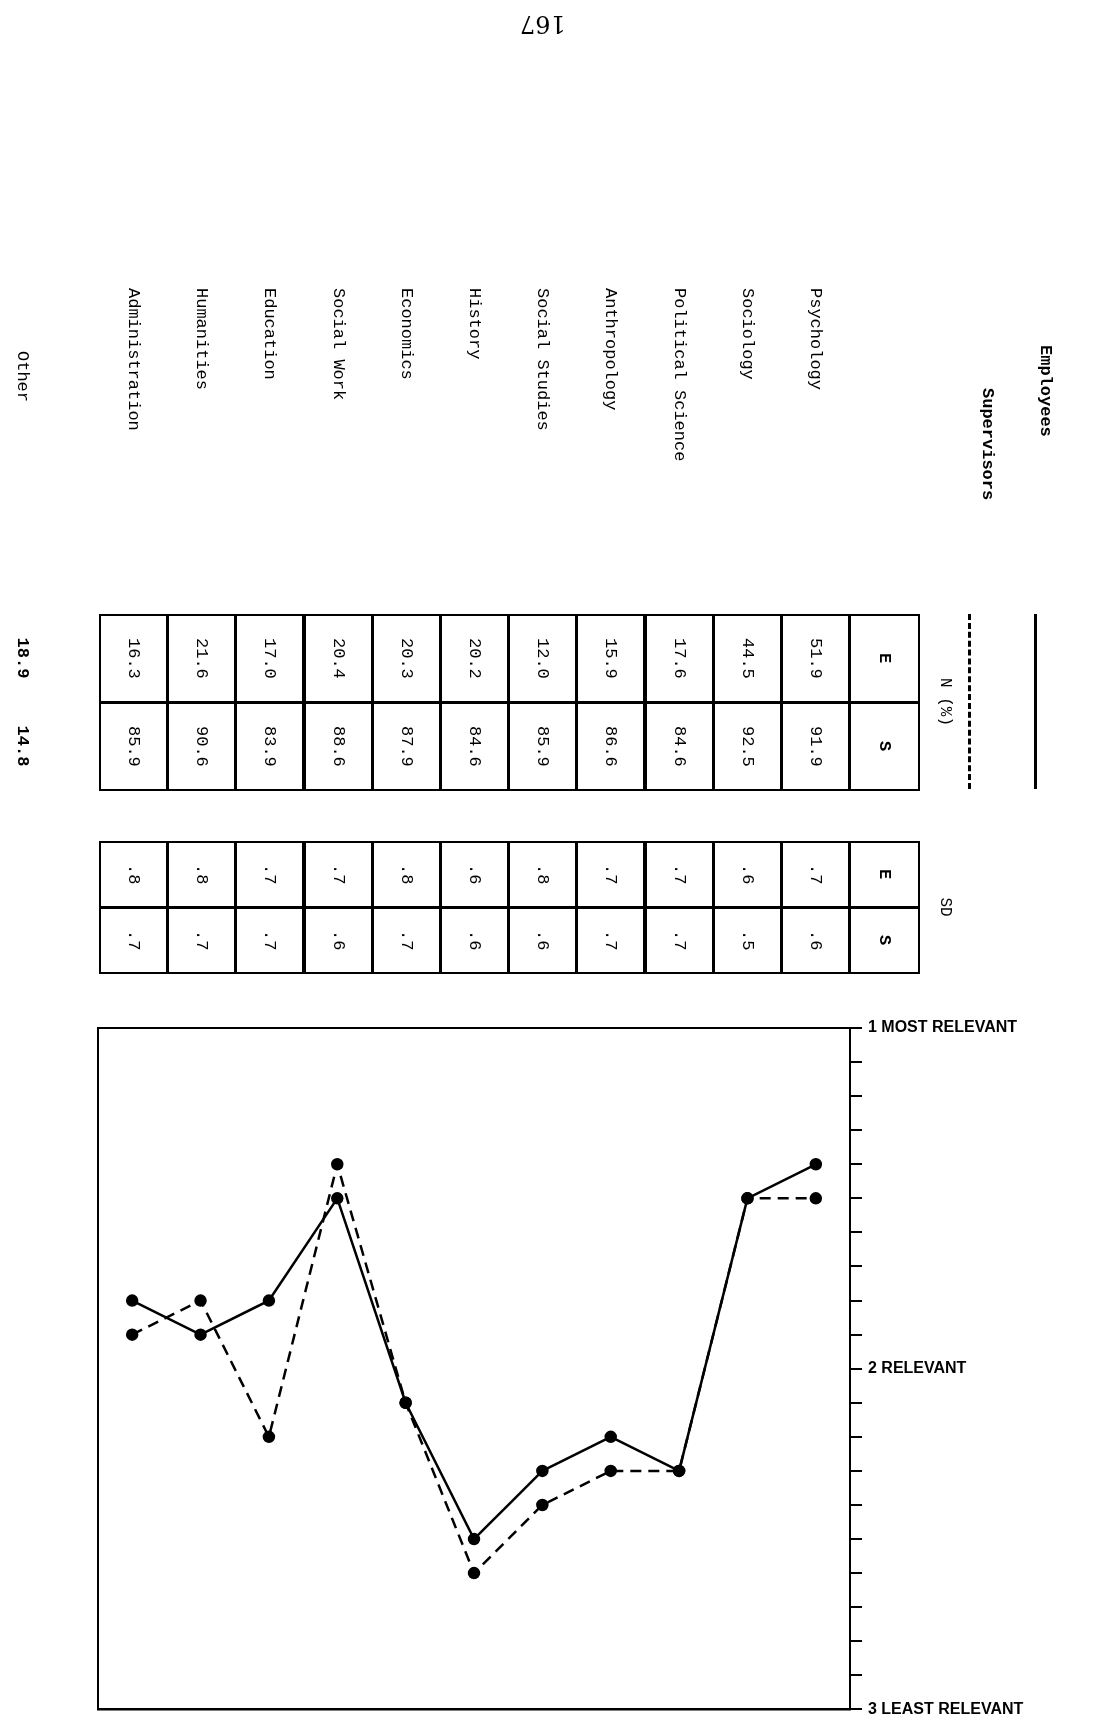  I want to click on category-label: Anthropology, so click(610, 349).